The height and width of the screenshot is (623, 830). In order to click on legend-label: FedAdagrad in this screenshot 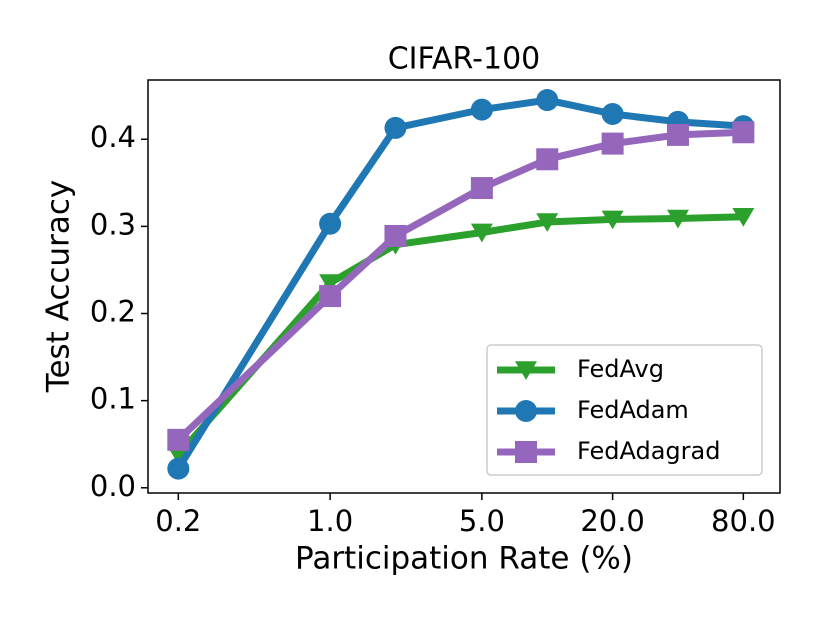, I will do `click(648, 451)`.